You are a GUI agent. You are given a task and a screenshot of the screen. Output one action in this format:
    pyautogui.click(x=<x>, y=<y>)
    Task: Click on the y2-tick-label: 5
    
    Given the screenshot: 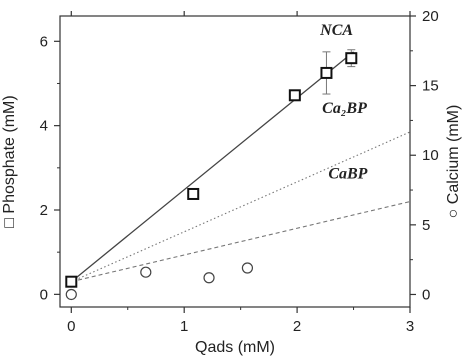 What is the action you would take?
    pyautogui.click(x=426, y=225)
    